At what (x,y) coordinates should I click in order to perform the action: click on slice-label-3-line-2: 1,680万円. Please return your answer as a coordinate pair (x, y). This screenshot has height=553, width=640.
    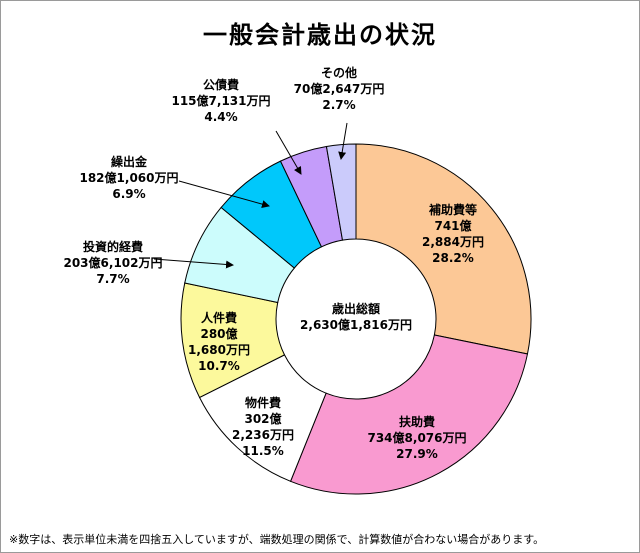
    Looking at the image, I should click on (219, 350).